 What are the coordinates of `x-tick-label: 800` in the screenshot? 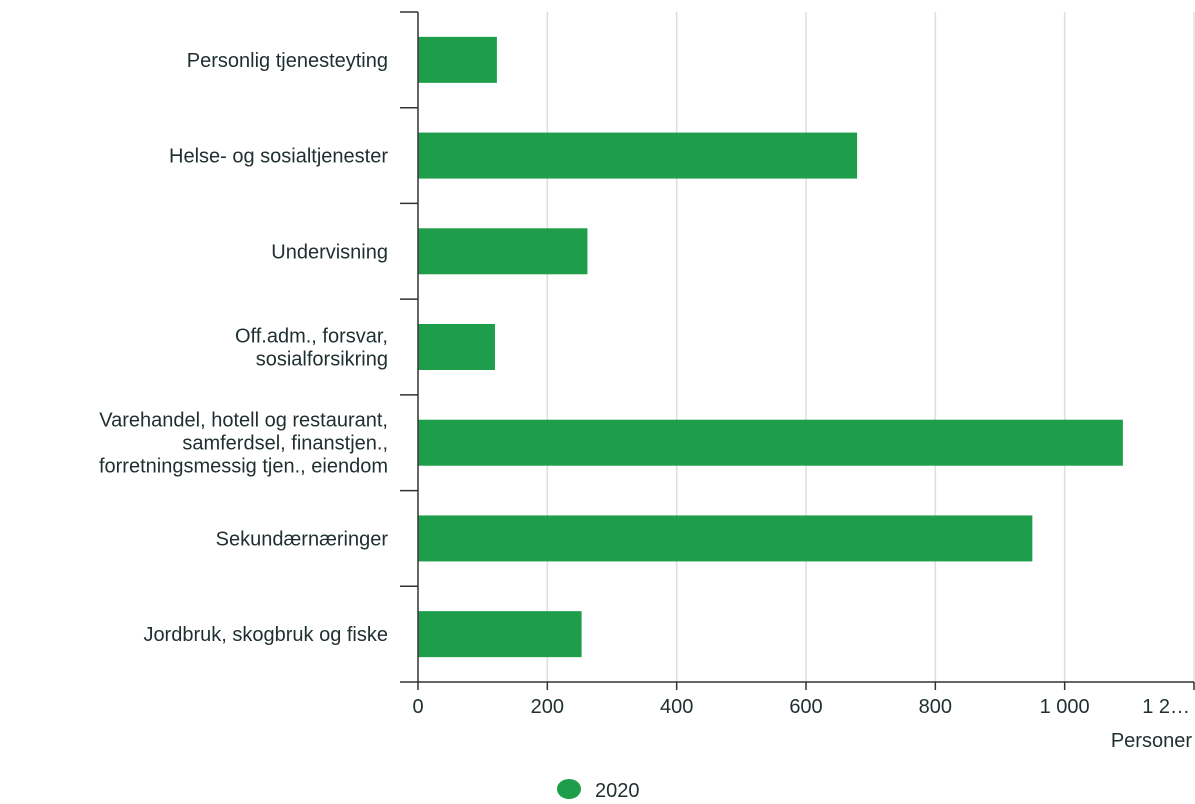 It's located at (935, 707).